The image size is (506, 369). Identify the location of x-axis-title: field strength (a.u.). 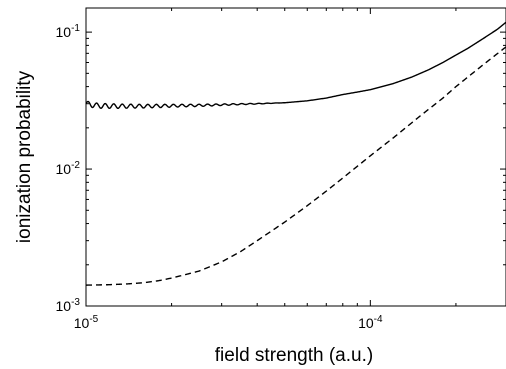
(294, 355).